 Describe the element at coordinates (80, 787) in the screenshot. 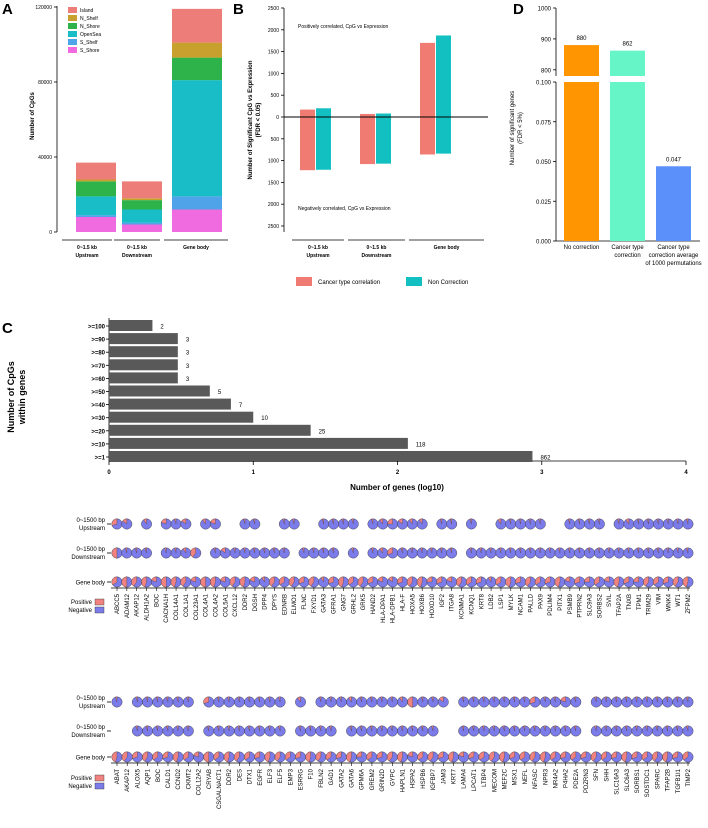

I see `pie-legend-label: Negative` at that location.